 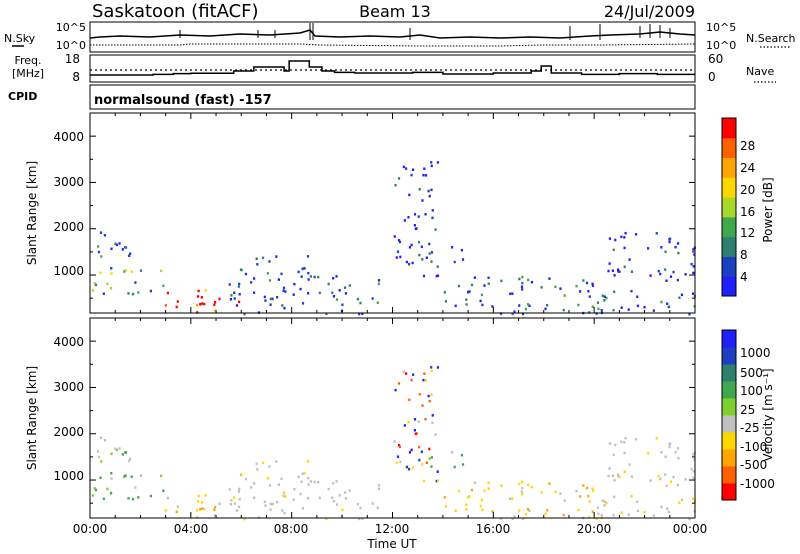 What do you see at coordinates (747, 190) in the screenshot?
I see `power-cbar-tick-20: 20` at bounding box center [747, 190].